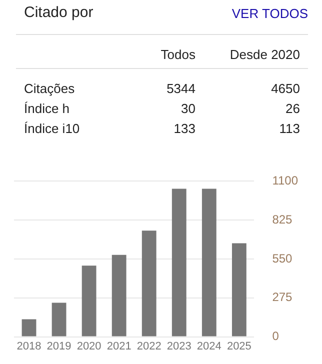  I want to click on x-tick-label: 2019, so click(59, 346).